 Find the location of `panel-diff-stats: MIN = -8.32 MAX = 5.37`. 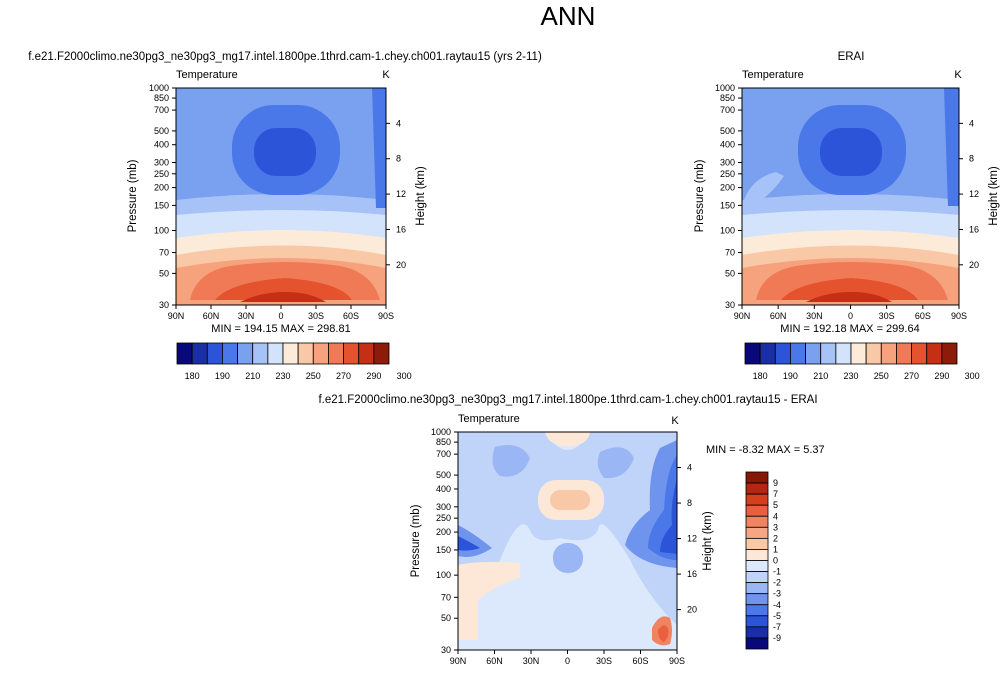

panel-diff-stats: MIN = -8.32 MAX = 5.37 is located at coordinates (765, 450).